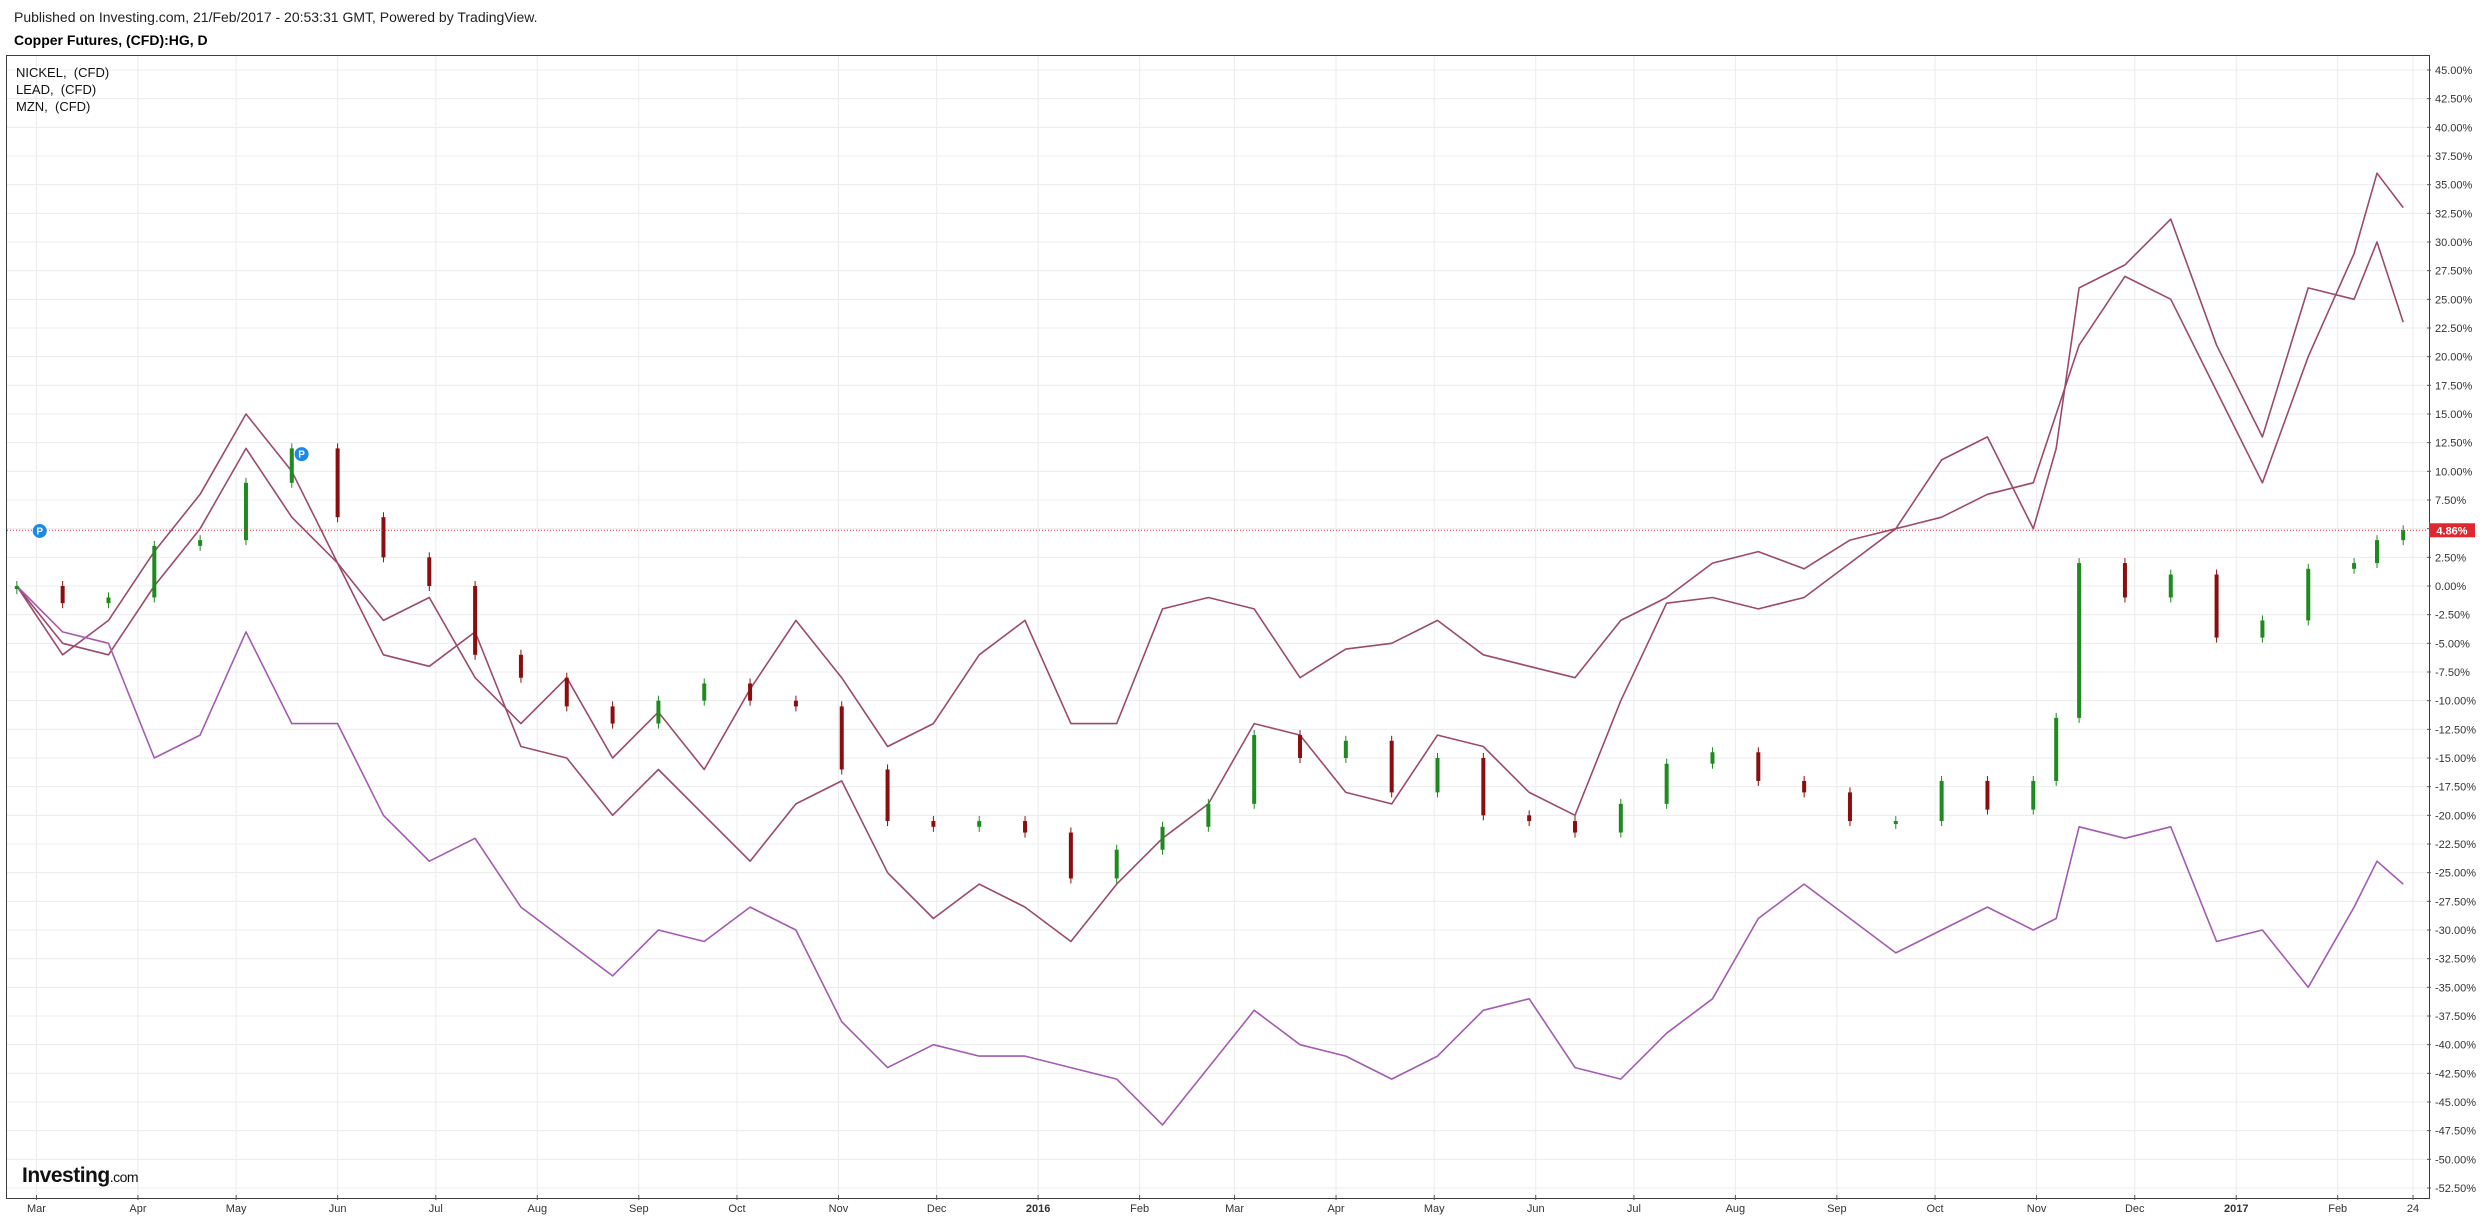 The height and width of the screenshot is (1222, 2487). Describe the element at coordinates (2455, 1132) in the screenshot. I see `y-tick-label: -47.50%` at that location.